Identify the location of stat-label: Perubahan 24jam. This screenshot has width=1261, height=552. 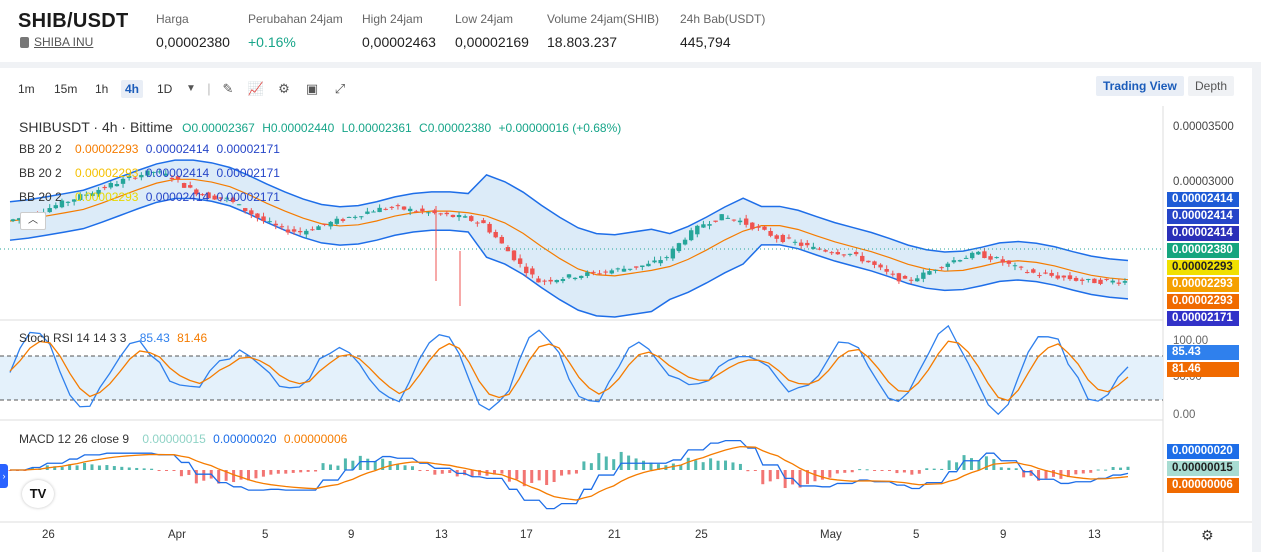
(295, 19).